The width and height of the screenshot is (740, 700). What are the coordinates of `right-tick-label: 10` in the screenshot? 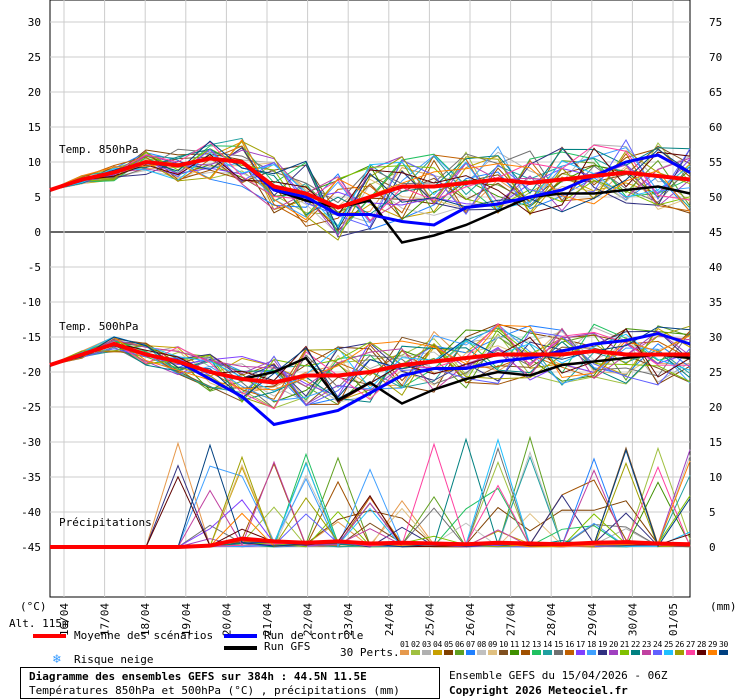 It's located at (715, 477).